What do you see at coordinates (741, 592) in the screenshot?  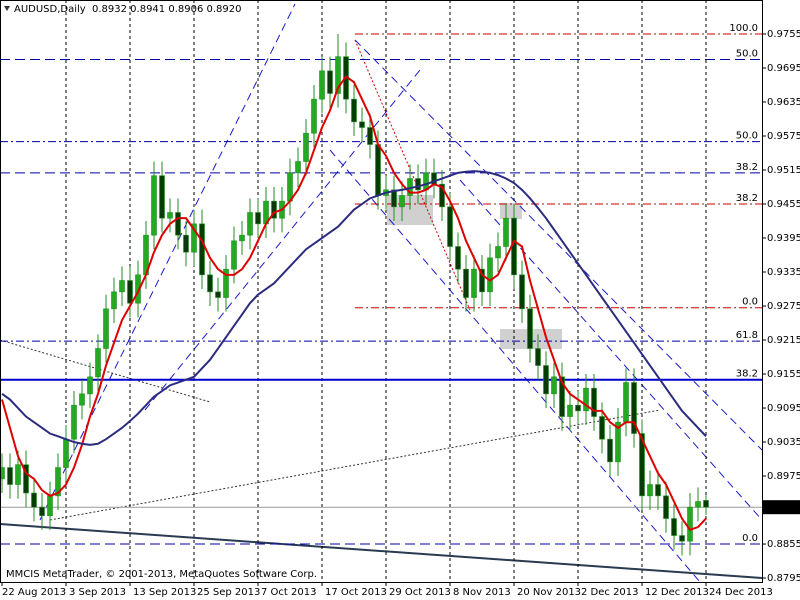 I see `x-tick-label: 24 Dec 2013` at bounding box center [741, 592].